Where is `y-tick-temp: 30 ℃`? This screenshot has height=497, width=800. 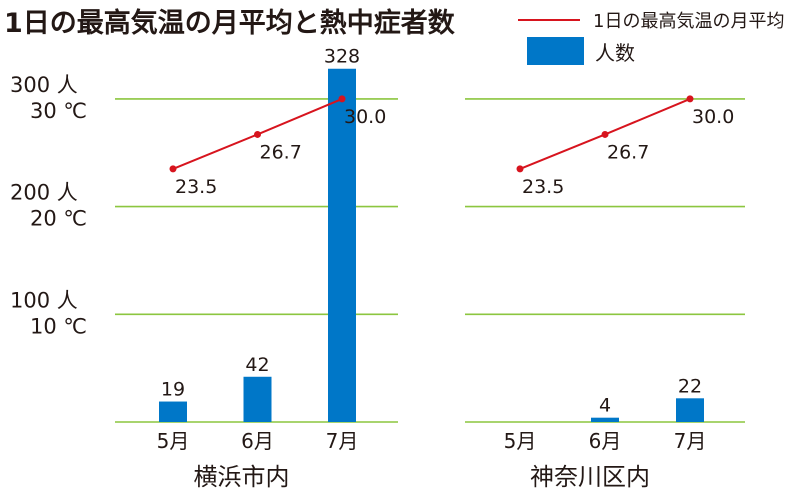 y-tick-temp: 30 ℃ is located at coordinates (58, 111).